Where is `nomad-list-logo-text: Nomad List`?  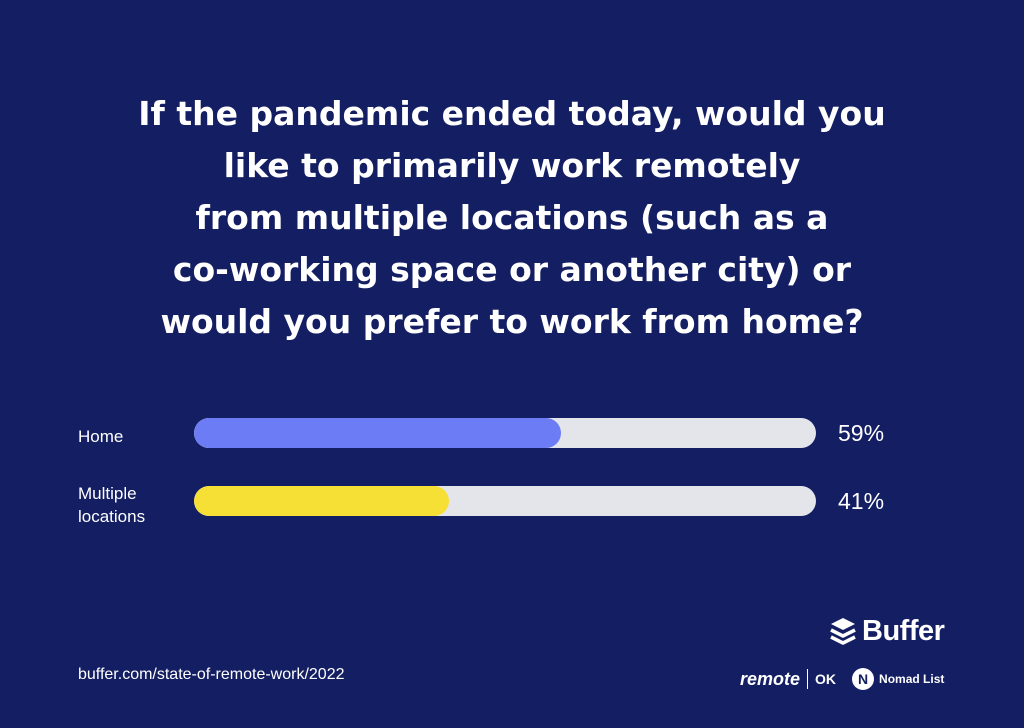 nomad-list-logo-text: Nomad List is located at coordinates (912, 679).